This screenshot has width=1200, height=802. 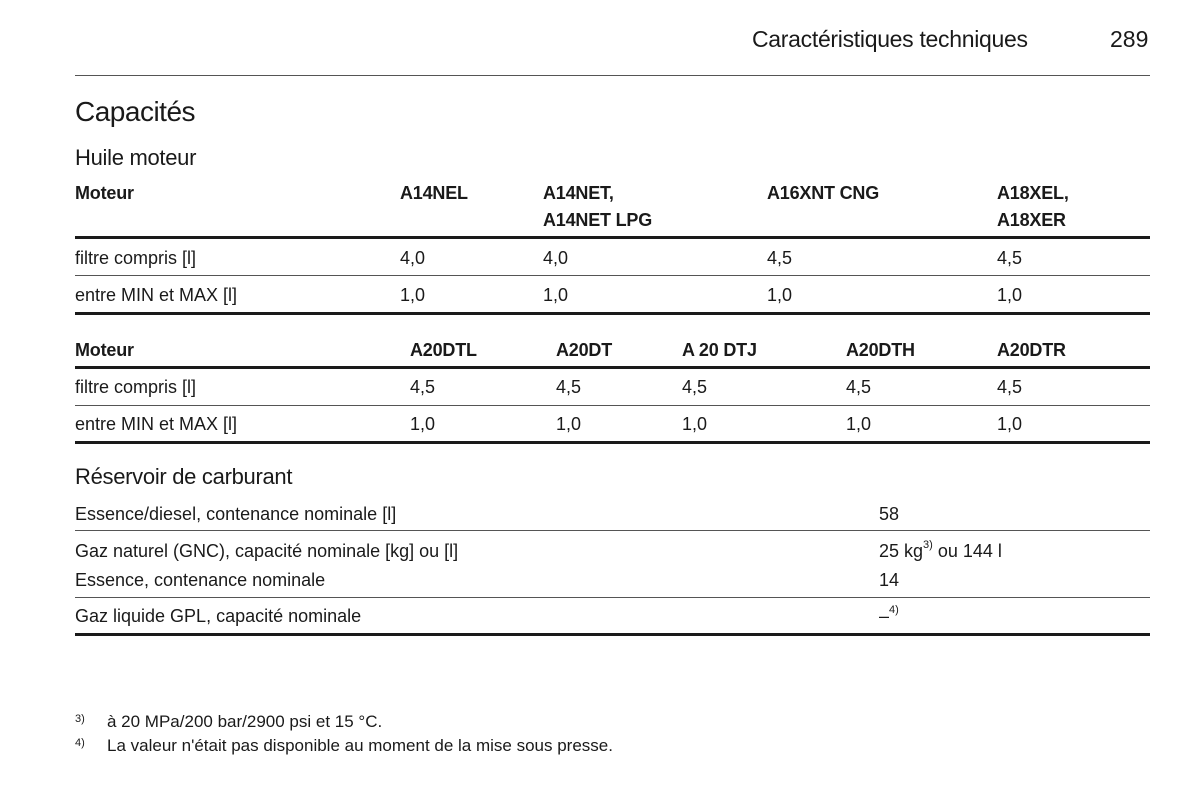 What do you see at coordinates (104, 193) in the screenshot?
I see `table1-header-engine: Moteur` at bounding box center [104, 193].